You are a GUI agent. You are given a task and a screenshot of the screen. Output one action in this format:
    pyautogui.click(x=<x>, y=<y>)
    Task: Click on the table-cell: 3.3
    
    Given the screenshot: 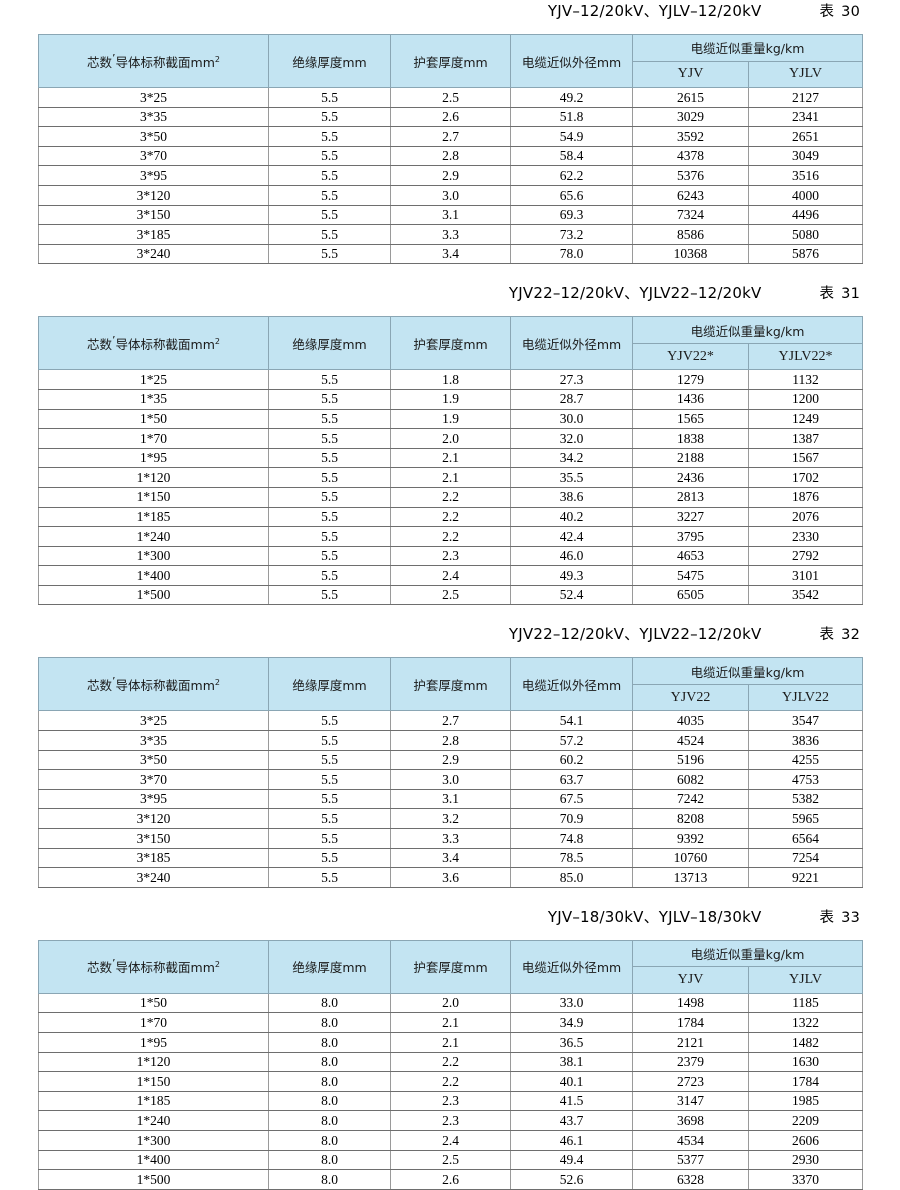 What is the action you would take?
    pyautogui.click(x=450, y=234)
    